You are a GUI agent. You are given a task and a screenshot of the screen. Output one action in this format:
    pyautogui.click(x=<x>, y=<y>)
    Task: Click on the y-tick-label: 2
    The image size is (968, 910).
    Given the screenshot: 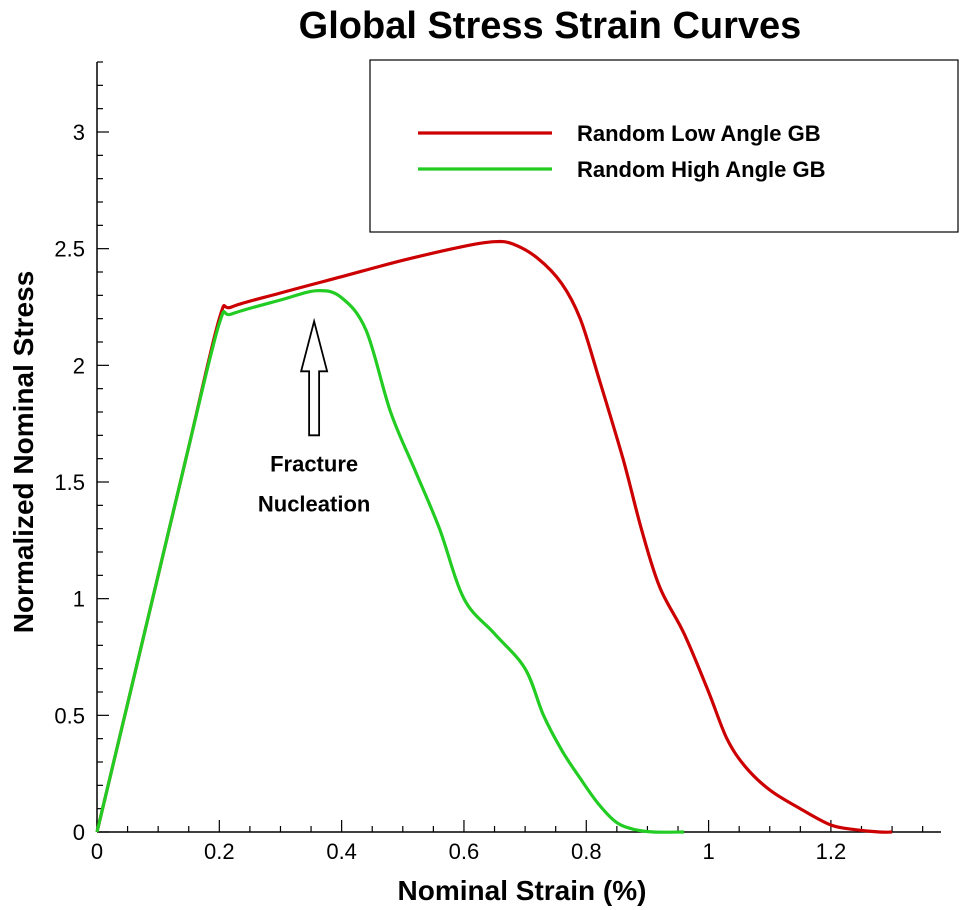 What is the action you would take?
    pyautogui.click(x=79, y=365)
    